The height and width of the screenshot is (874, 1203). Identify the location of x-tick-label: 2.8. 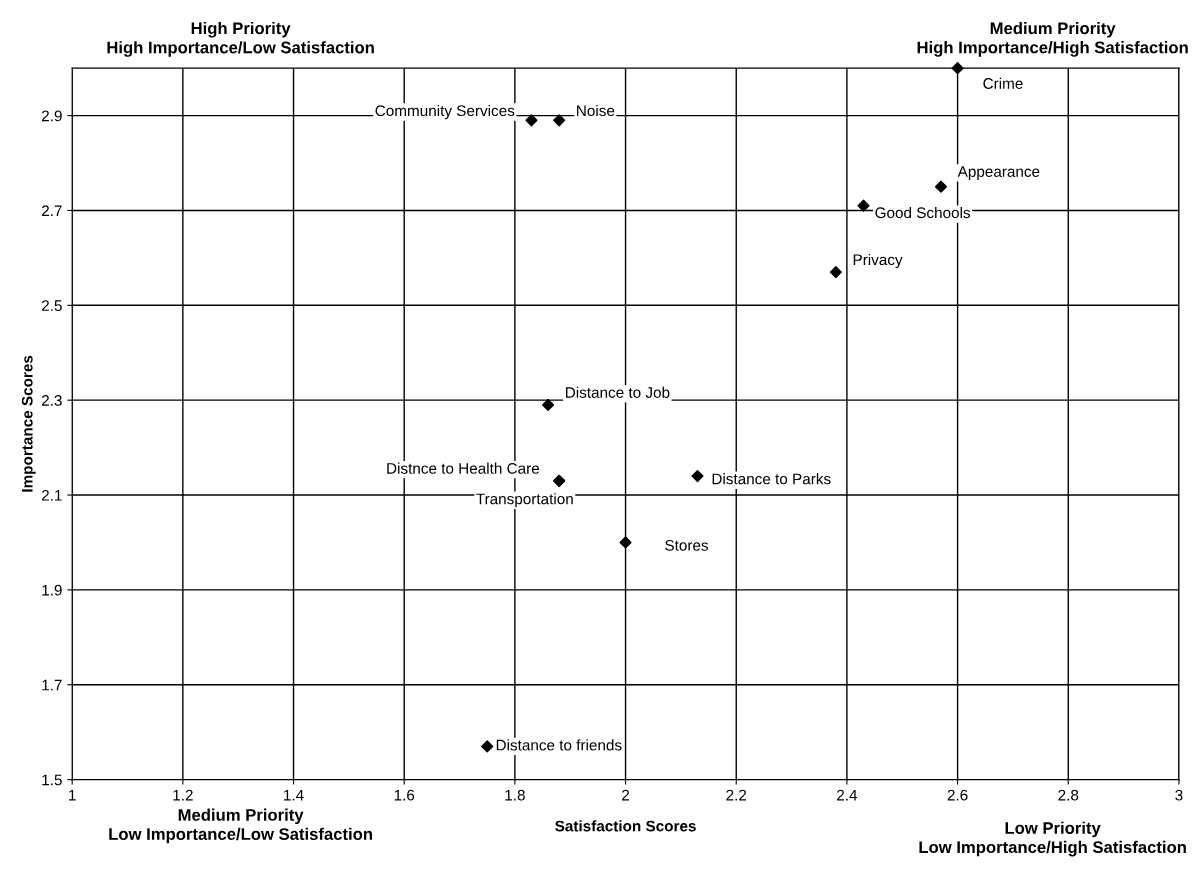
(1068, 795).